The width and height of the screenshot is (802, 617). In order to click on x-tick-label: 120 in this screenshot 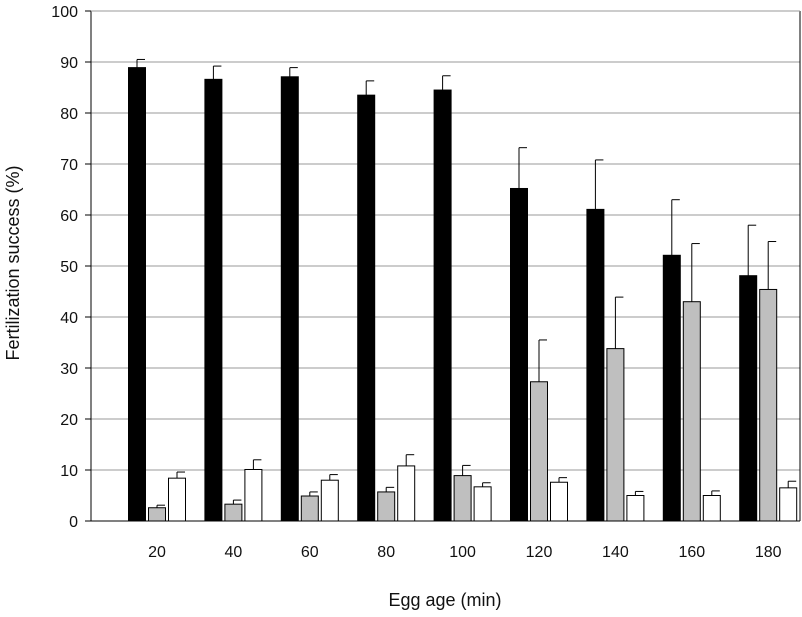, I will do `click(539, 552)`.